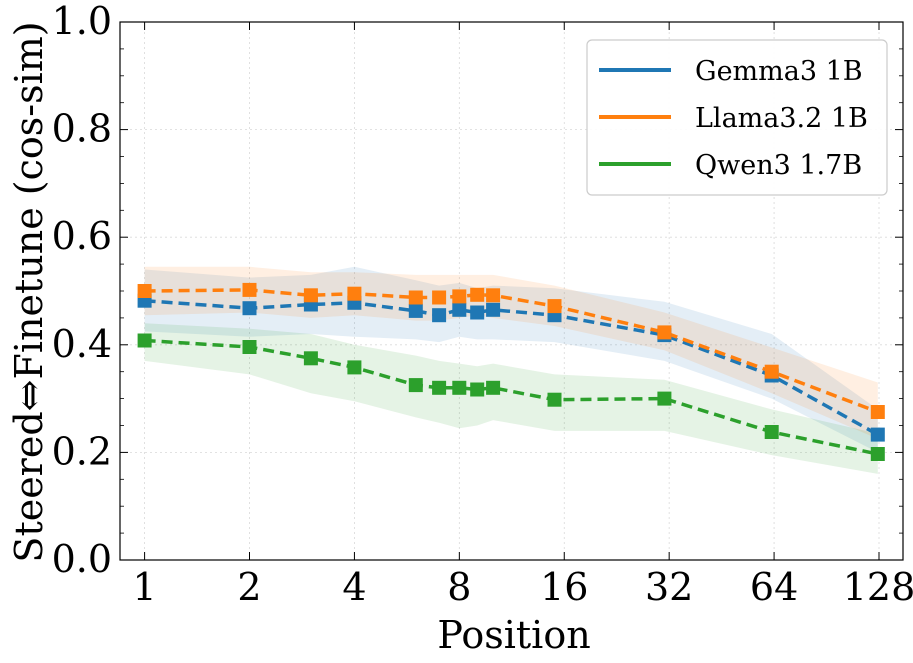 The height and width of the screenshot is (663, 913). Describe the element at coordinates (82, 129) in the screenshot. I see `y-tick-label: 0.8` at that location.